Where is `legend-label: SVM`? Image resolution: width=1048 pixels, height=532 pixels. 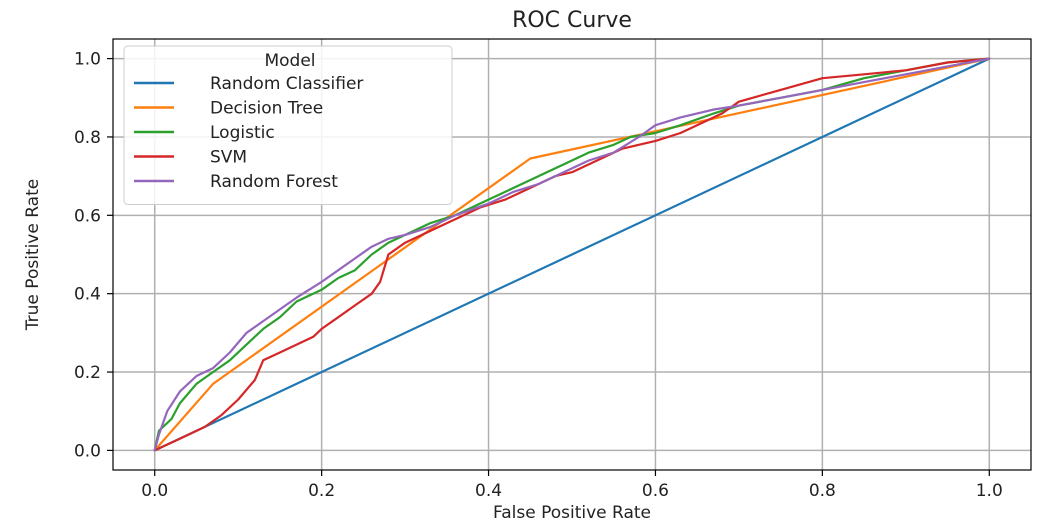 legend-label: SVM is located at coordinates (228, 158).